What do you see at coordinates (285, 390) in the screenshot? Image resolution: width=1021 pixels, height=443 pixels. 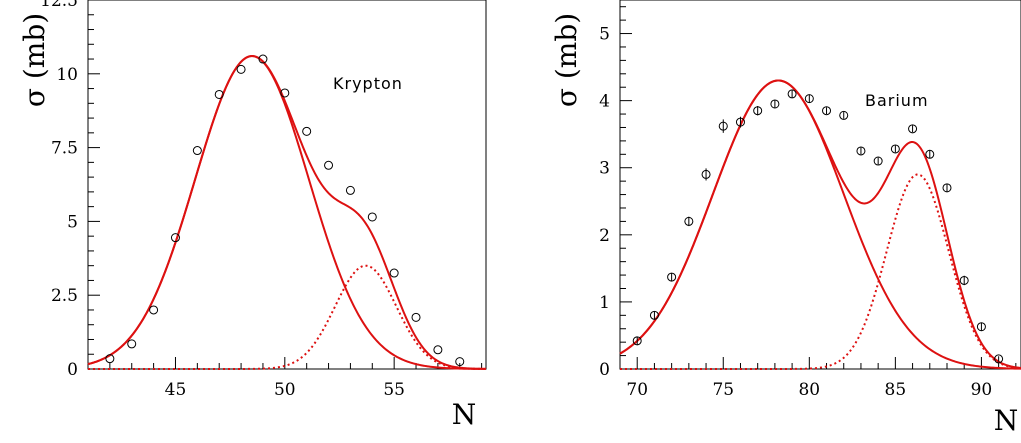 I see `krypton-x-tick-label: 50` at bounding box center [285, 390].